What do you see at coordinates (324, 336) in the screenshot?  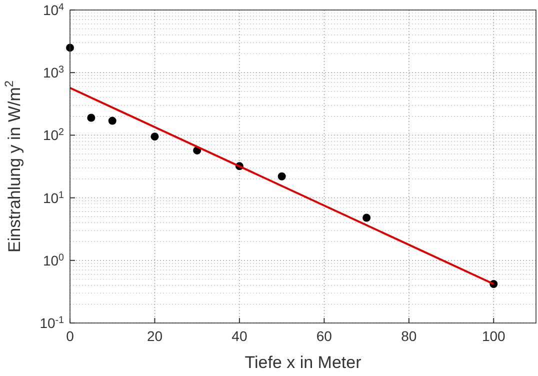 I see `x-tick-label: 60` at bounding box center [324, 336].